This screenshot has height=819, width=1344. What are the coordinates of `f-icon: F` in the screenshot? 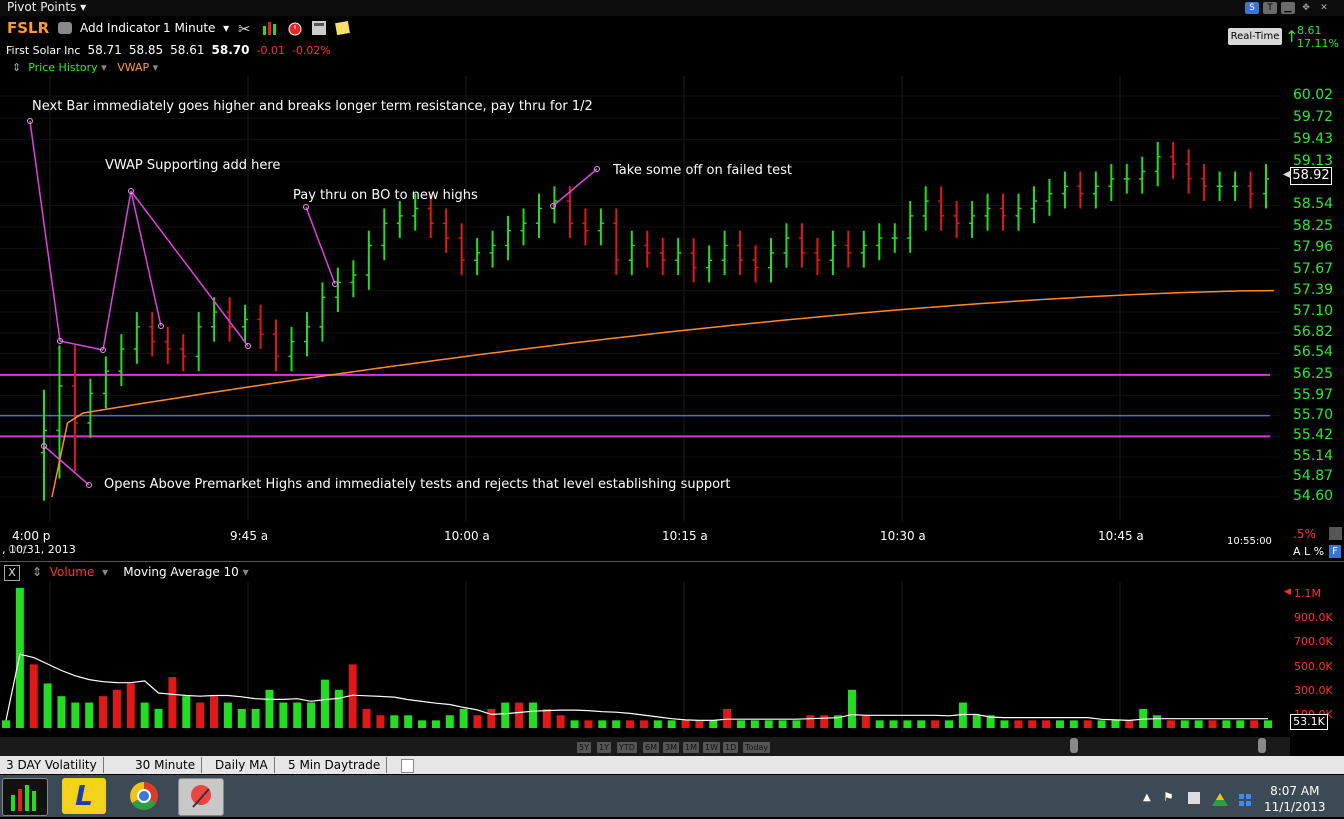 It's located at (1335, 551).